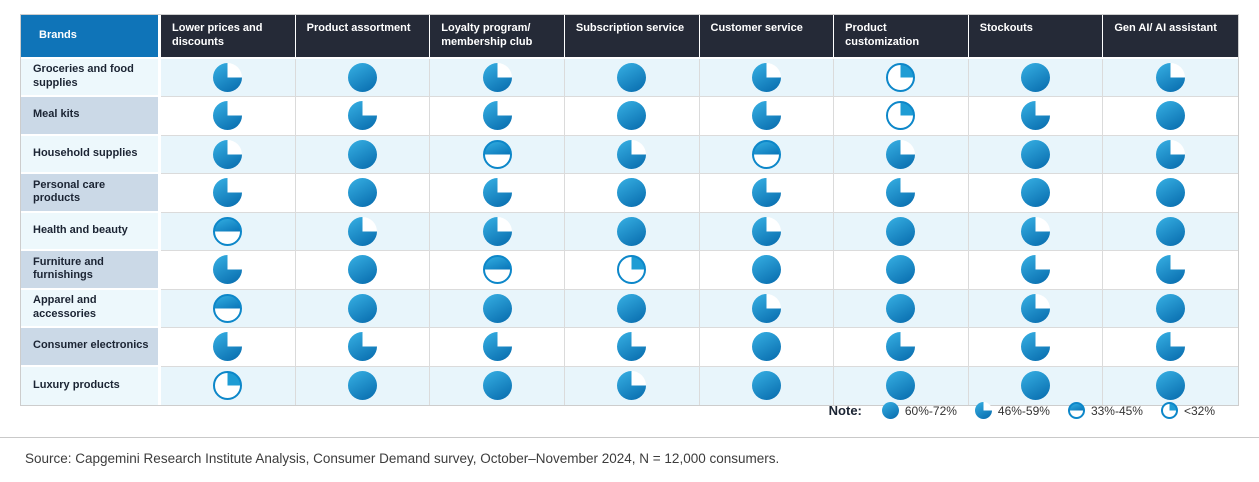 Image resolution: width=1259 pixels, height=482 pixels. Describe the element at coordinates (983, 410) in the screenshot. I see `legend-three-quarter-icon` at that location.